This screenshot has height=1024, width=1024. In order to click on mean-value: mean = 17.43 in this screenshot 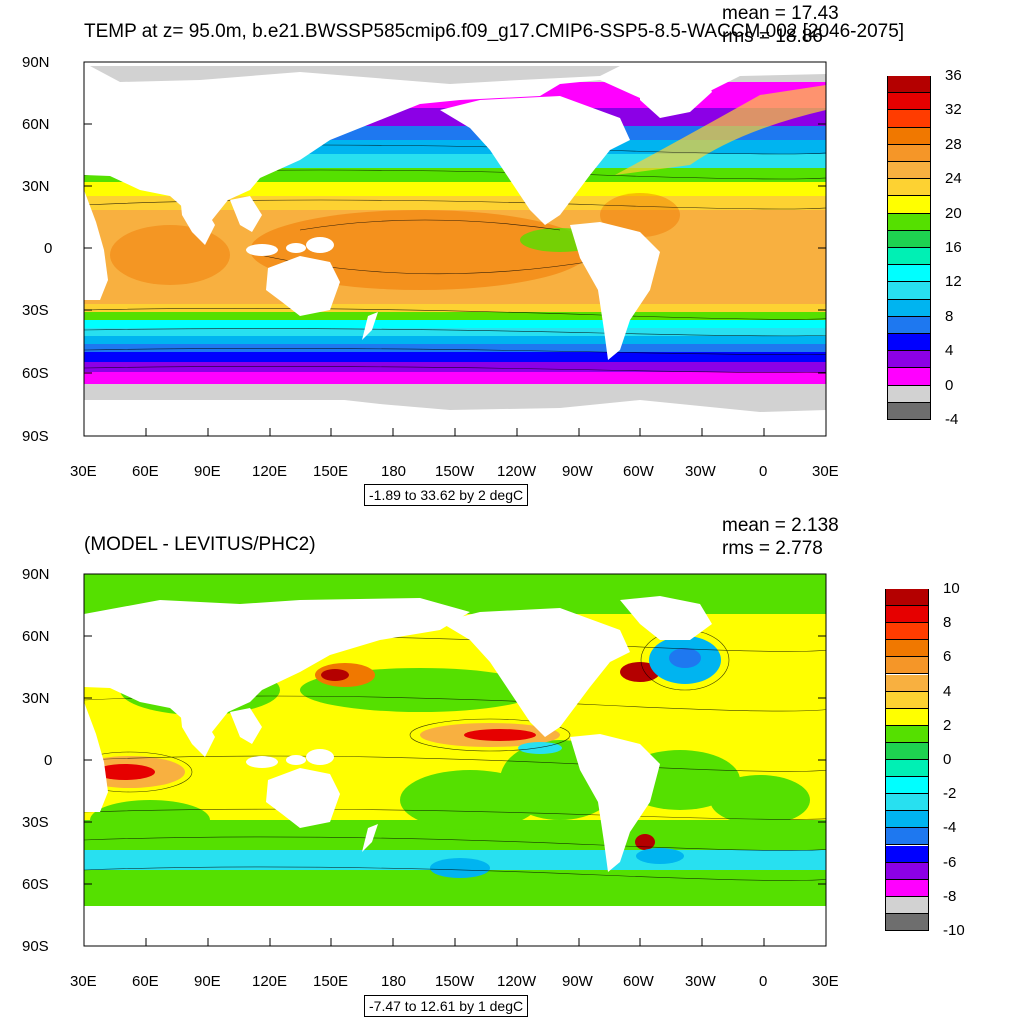, I will do `click(780, 13)`.